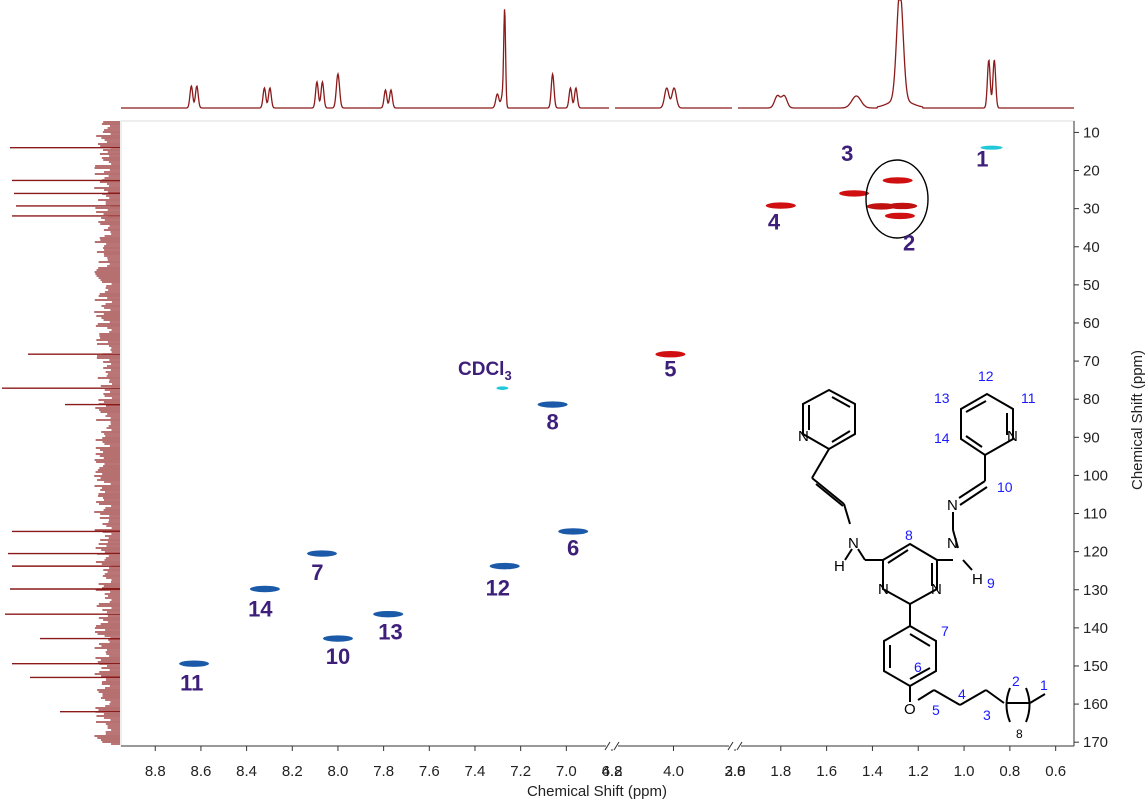  I want to click on atom-n-hydrazone-imine: N, so click(952, 505).